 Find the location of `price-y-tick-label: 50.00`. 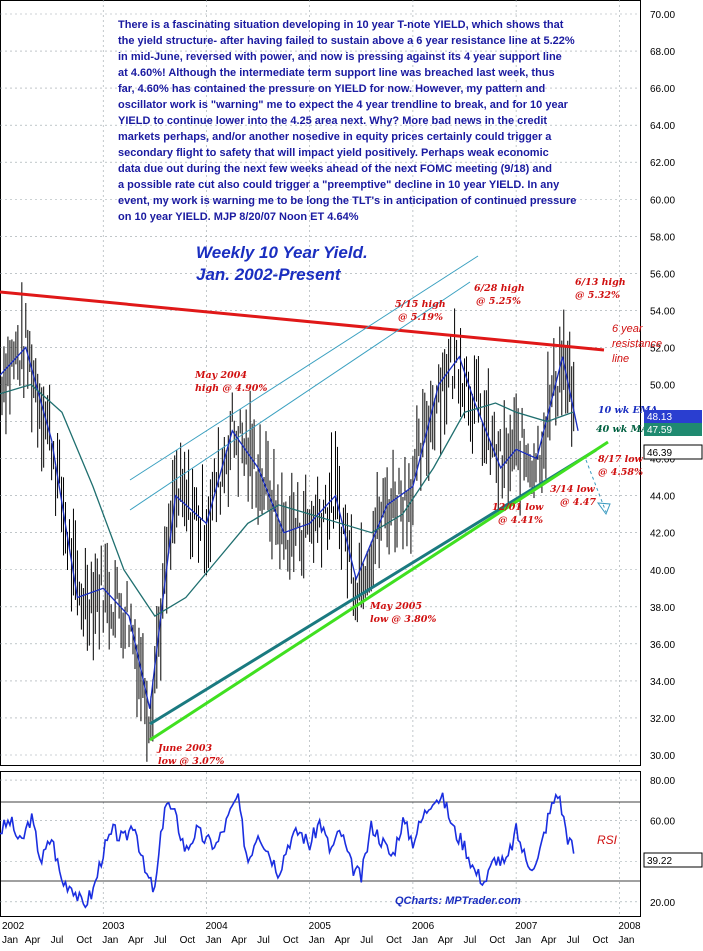

price-y-tick-label: 50.00 is located at coordinates (662, 386).